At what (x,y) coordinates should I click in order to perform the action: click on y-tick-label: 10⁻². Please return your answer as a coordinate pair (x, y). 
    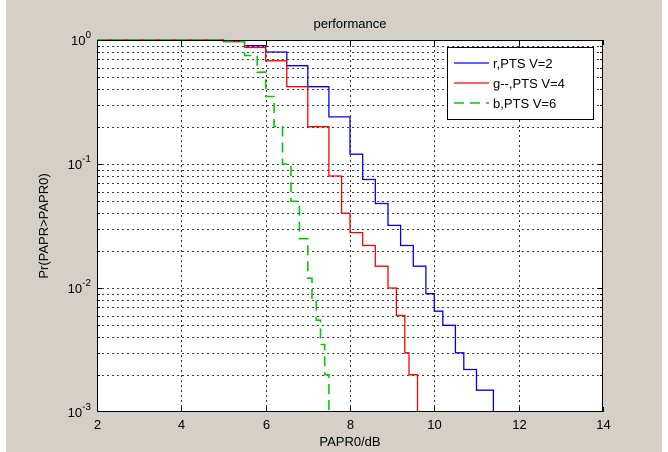
    Looking at the image, I should click on (80, 287).